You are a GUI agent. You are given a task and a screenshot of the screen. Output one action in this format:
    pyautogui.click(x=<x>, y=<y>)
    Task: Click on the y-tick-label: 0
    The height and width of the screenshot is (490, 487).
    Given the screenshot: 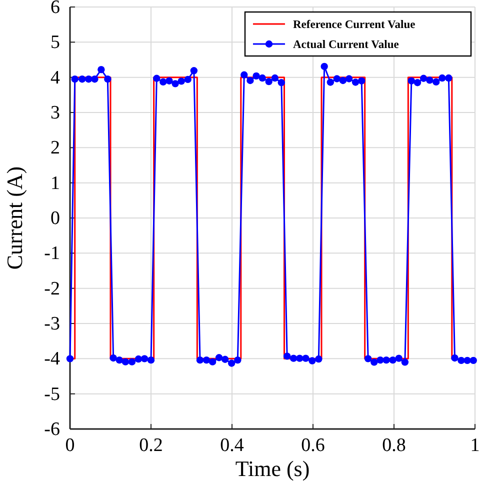 What is the action you would take?
    pyautogui.click(x=55, y=218)
    